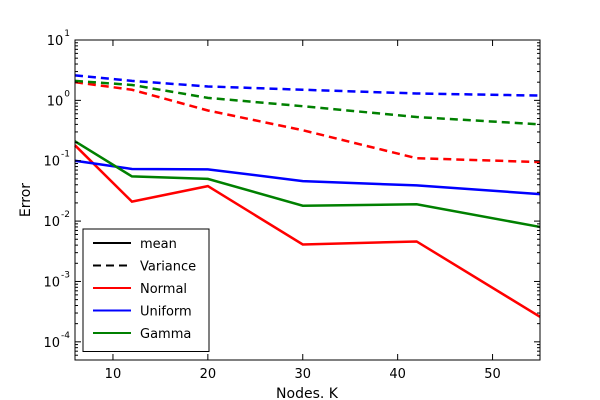 This screenshot has height=400, width=600. Describe the element at coordinates (163, 289) in the screenshot. I see `legend-label-normal: Normal` at that location.